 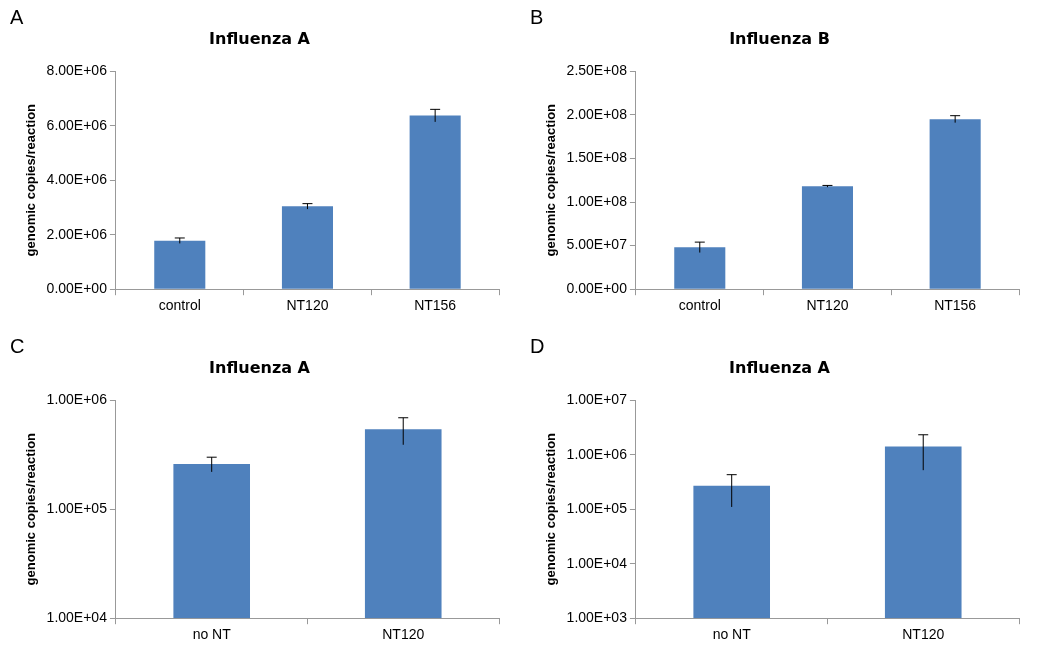 I want to click on y-tick-label: 2.00E+06, so click(x=77, y=233).